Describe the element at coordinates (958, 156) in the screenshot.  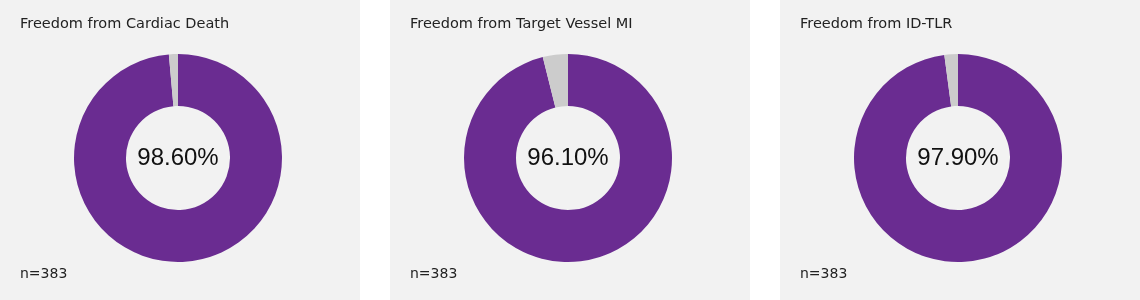
I see `data-label: 97.90%` at that location.